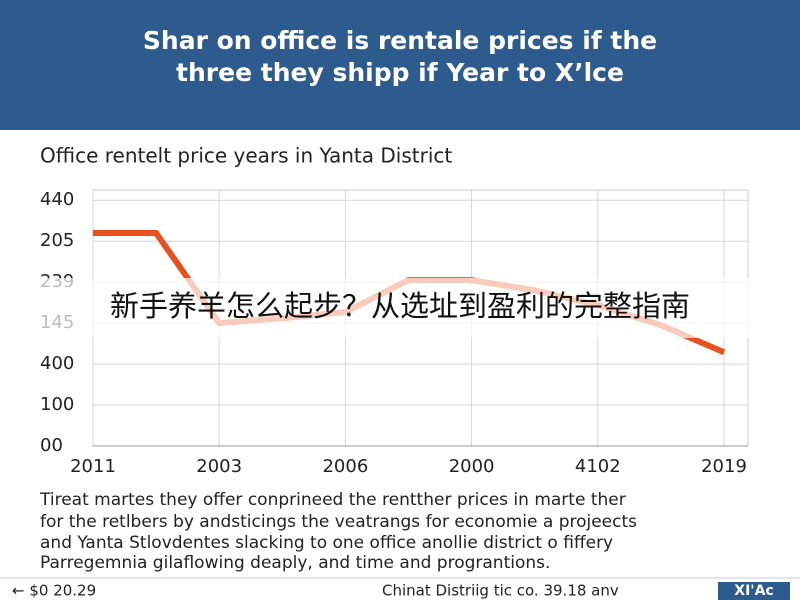 This screenshot has height=600, width=800. What do you see at coordinates (57, 404) in the screenshot?
I see `y-tick-label: 100` at bounding box center [57, 404].